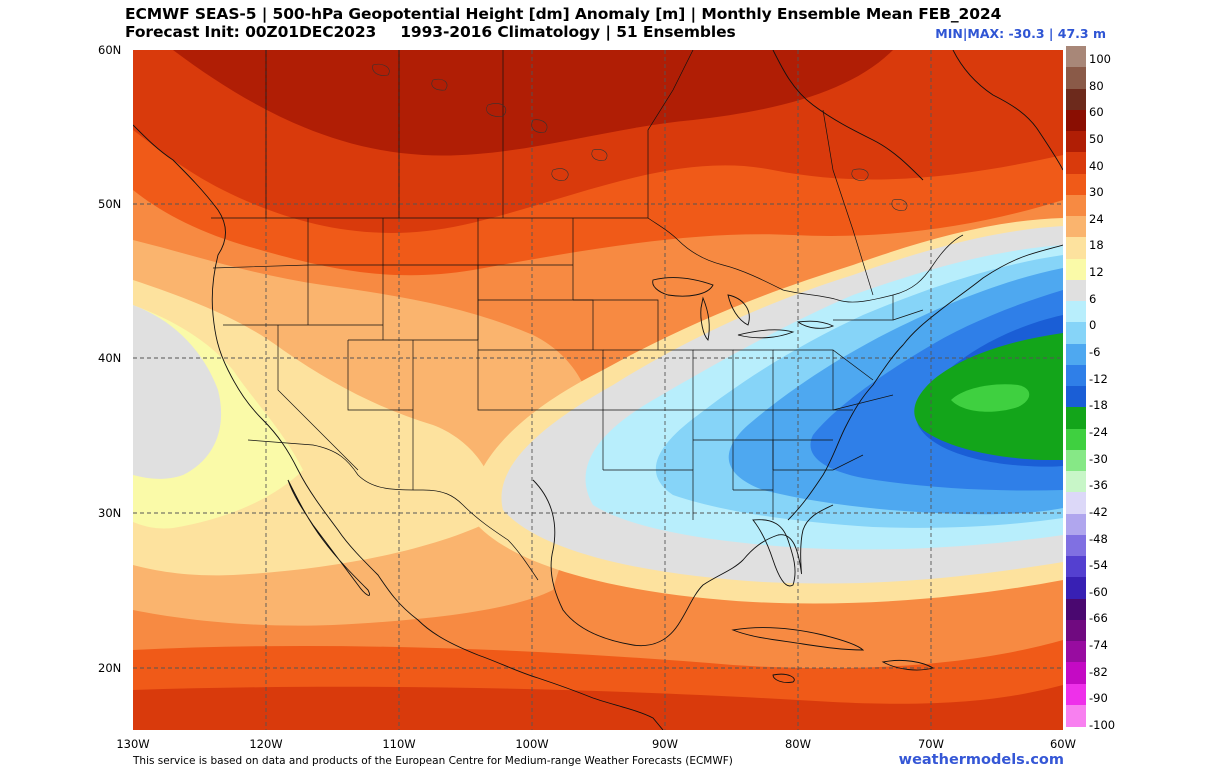 Image resolution: width=1206 pixels, height=768 pixels. Describe the element at coordinates (925, 382) in the screenshot. I see `atlantic-coastline` at that location.